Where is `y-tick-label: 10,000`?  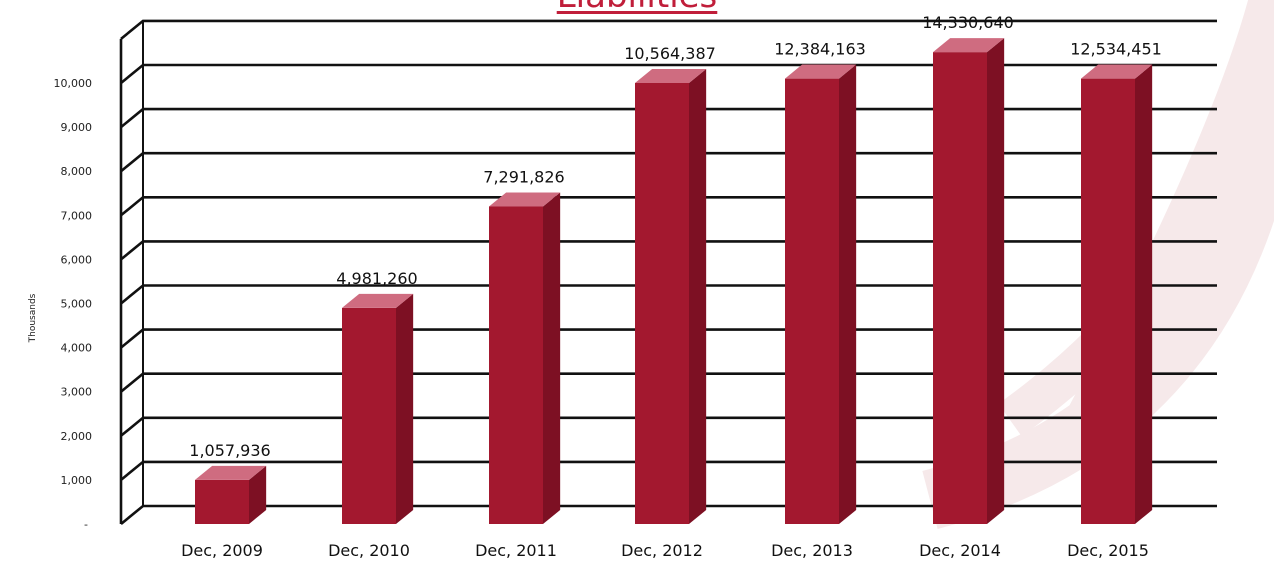
y-tick-label: 10,000 is located at coordinates (73, 83).